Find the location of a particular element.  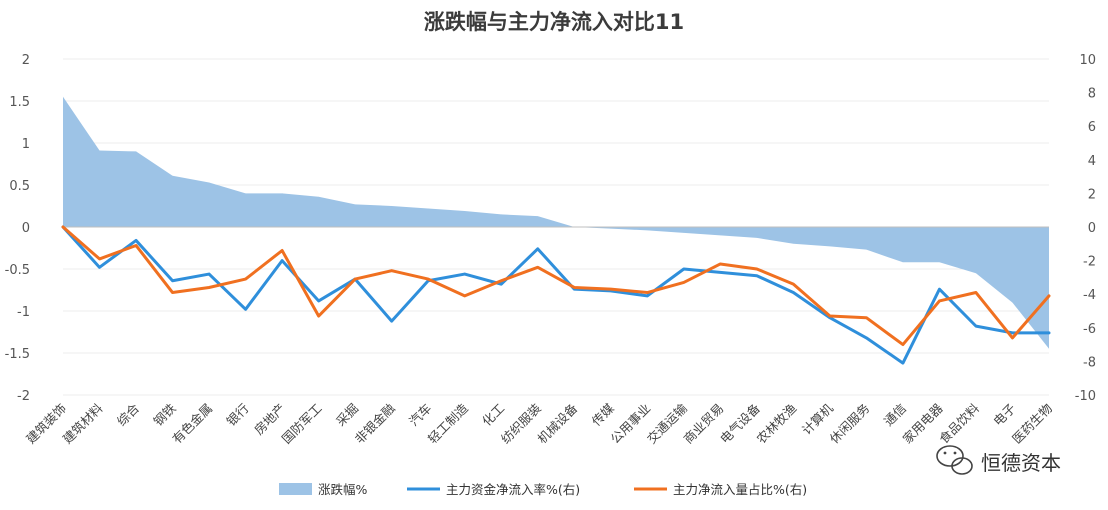

category-label: 化工 is located at coordinates (493, 415).